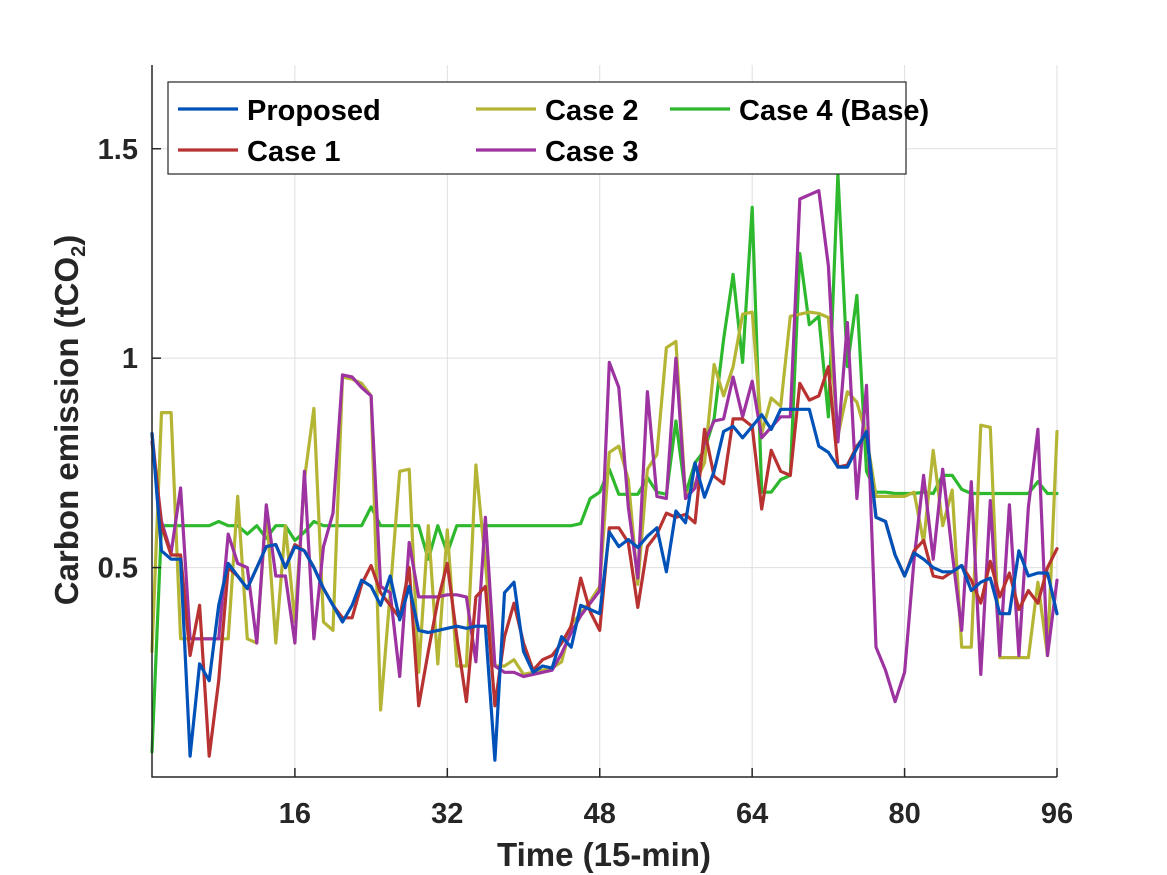  What do you see at coordinates (600, 814) in the screenshot?
I see `x-tick-label: 48` at bounding box center [600, 814].